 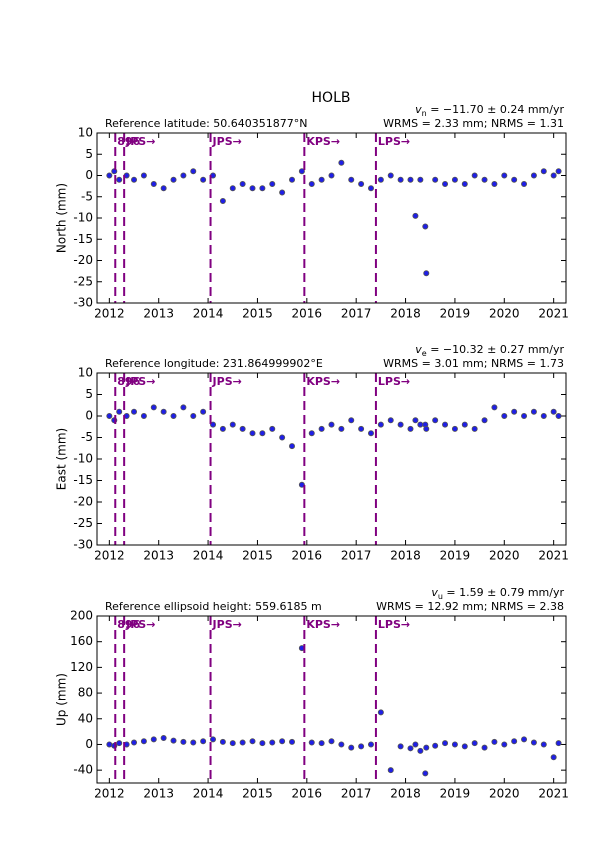 What do you see at coordinates (85, 718) in the screenshot?
I see `y-tick-label: 40` at bounding box center [85, 718].